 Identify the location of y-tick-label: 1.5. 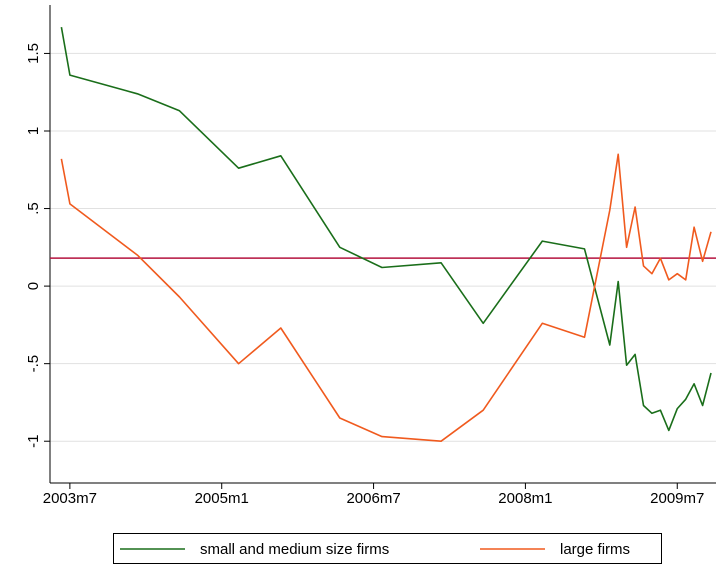
(33, 53).